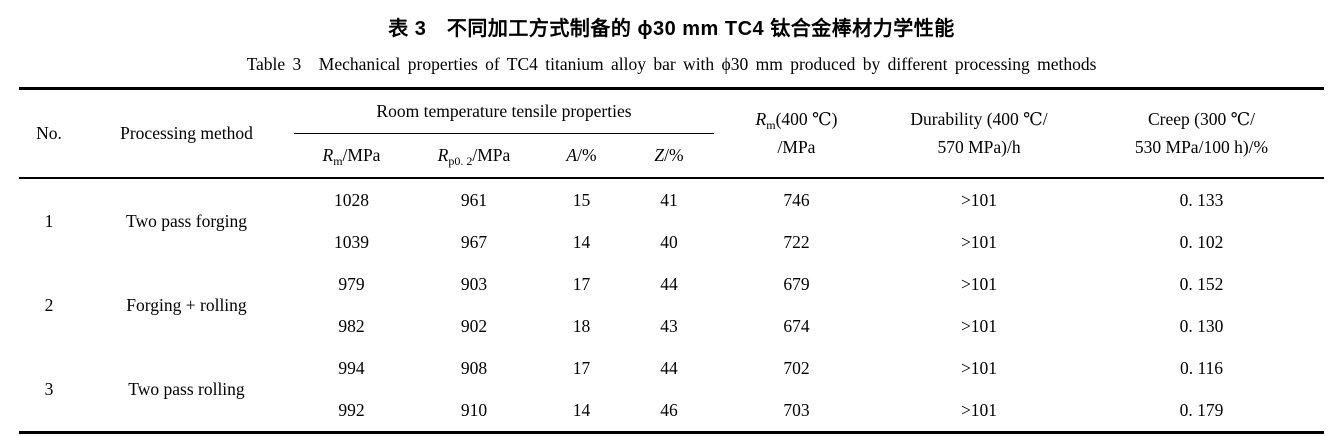 This screenshot has width=1343, height=436. What do you see at coordinates (1201, 146) in the screenshot?
I see `creep-line2: 530 MPa/100 h)/%` at bounding box center [1201, 146].